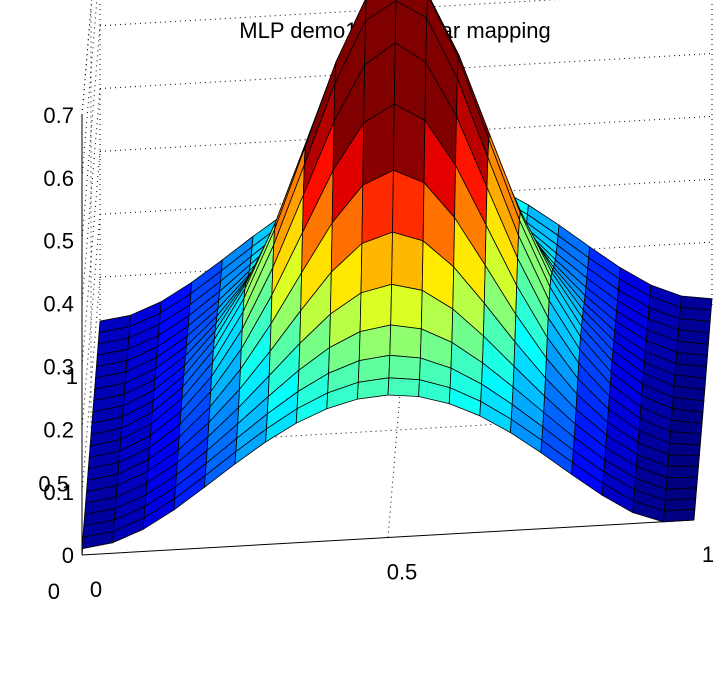 The image size is (726, 681). I want to click on z-tick-label: 0.5, so click(58, 241).